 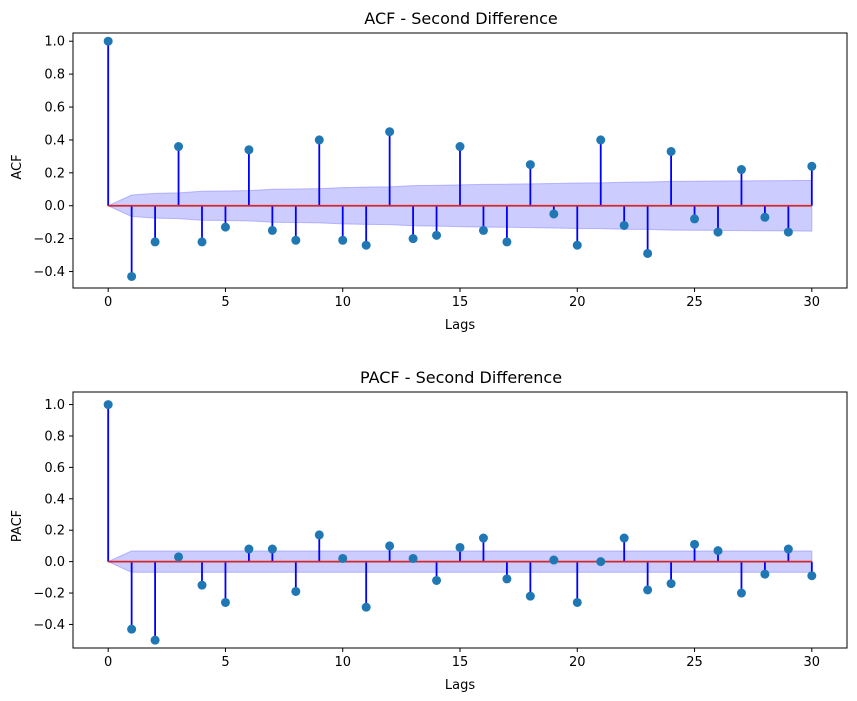 What do you see at coordinates (225, 302) in the screenshot?
I see `acf-xtick-label: 5` at bounding box center [225, 302].